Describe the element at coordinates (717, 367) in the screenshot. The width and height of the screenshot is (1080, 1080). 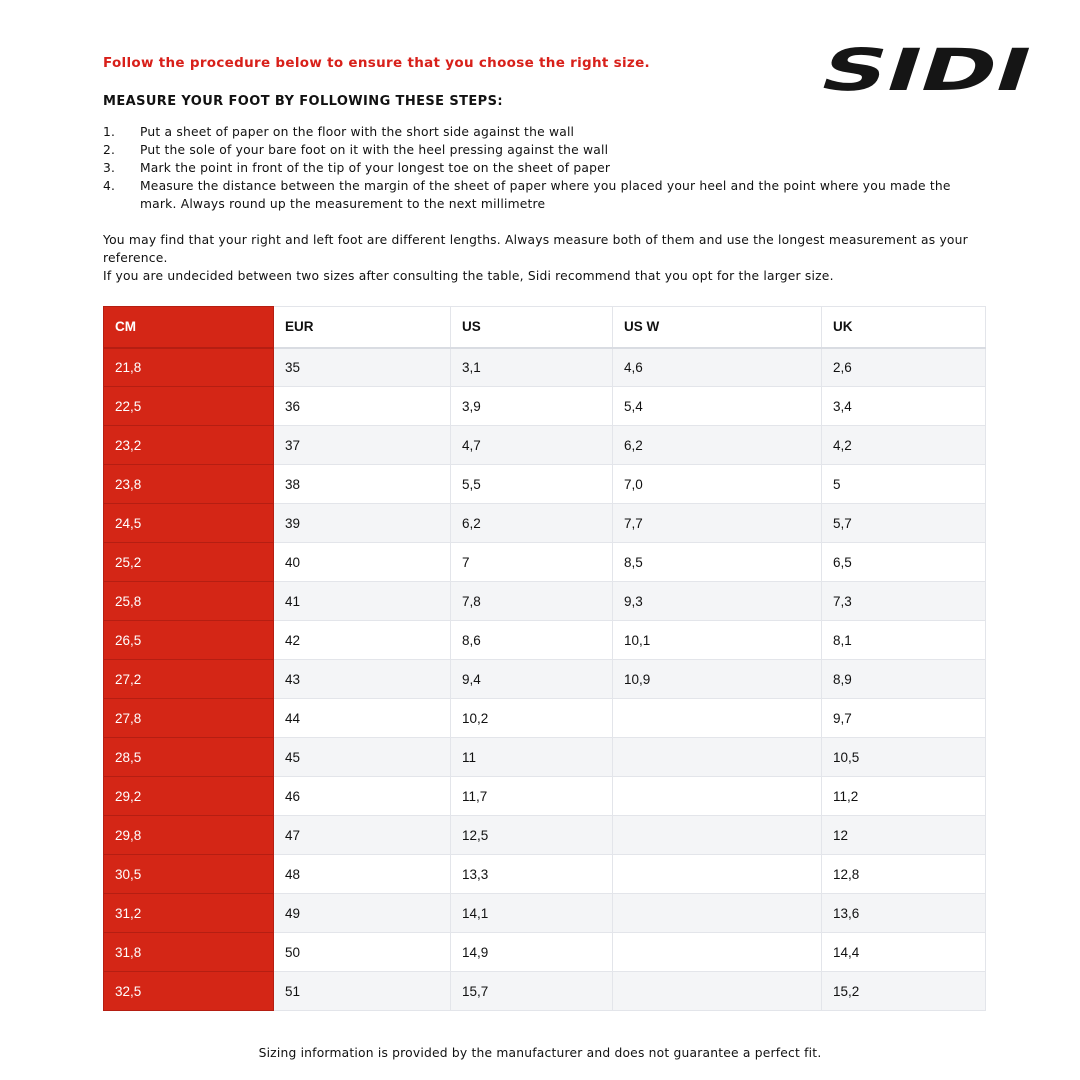
I see `cell-us-w: 4,6` at that location.